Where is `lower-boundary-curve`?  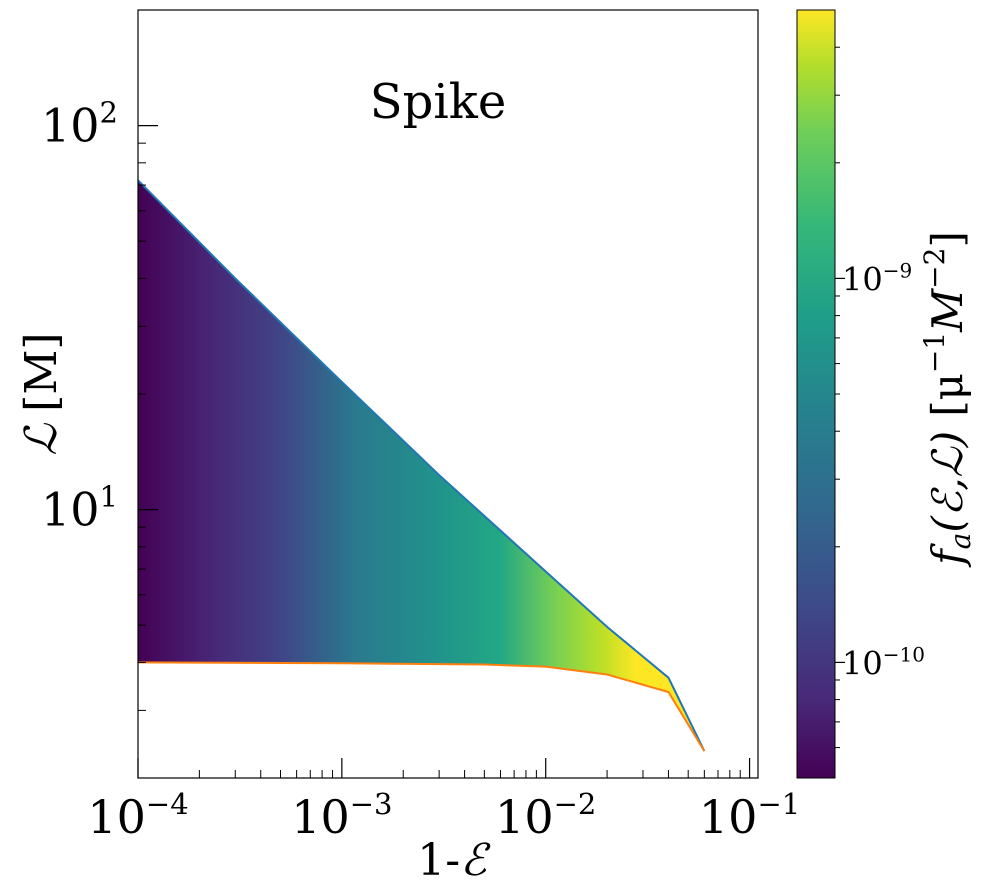
lower-boundary-curve is located at coordinates (422, 706).